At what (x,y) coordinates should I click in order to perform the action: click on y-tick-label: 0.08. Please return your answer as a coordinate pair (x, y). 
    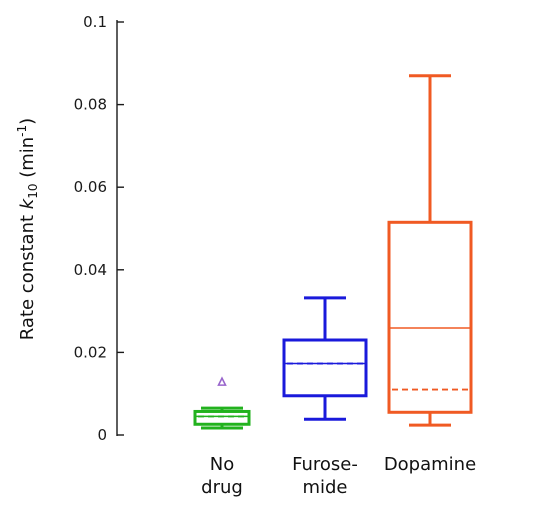
    Looking at the image, I should click on (90, 105).